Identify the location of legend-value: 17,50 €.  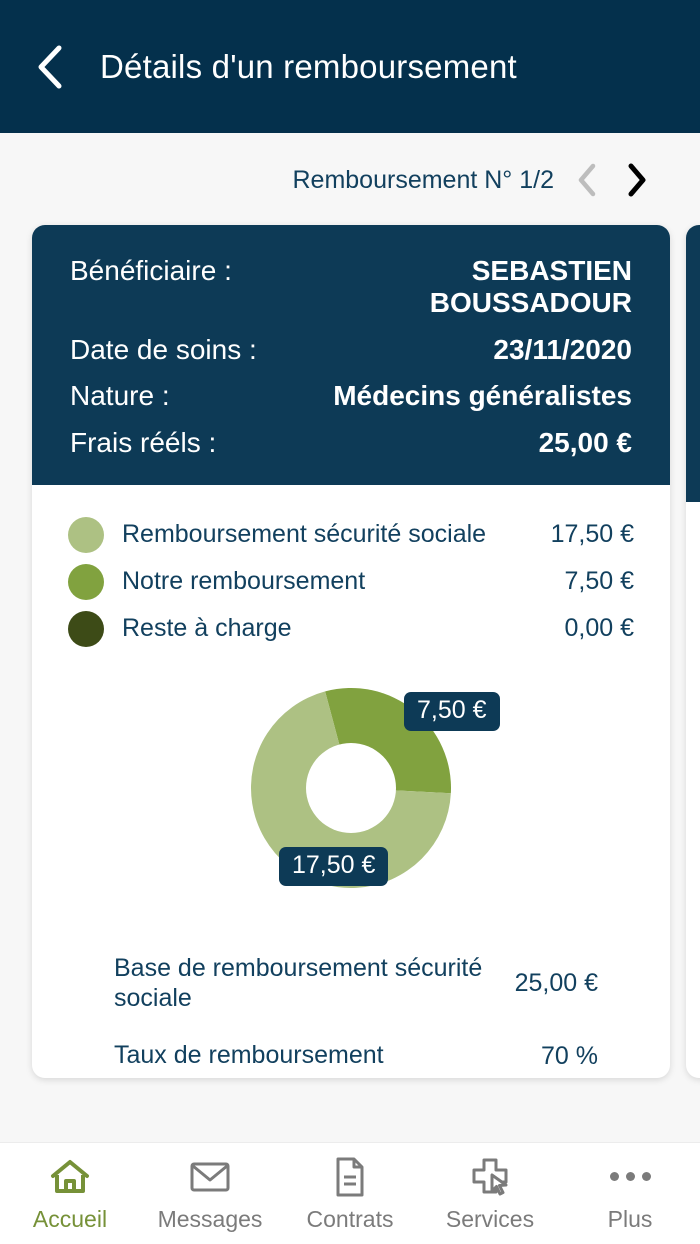
(592, 534).